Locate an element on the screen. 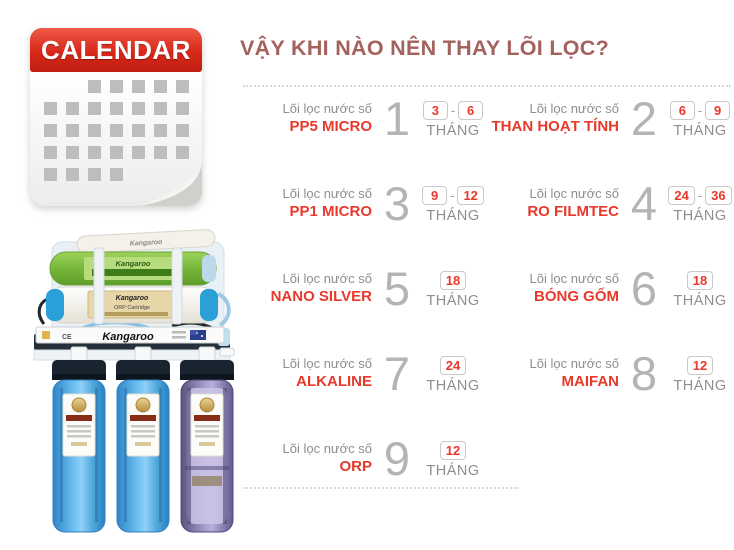 The image size is (734, 550). months-max: 9 is located at coordinates (718, 110).